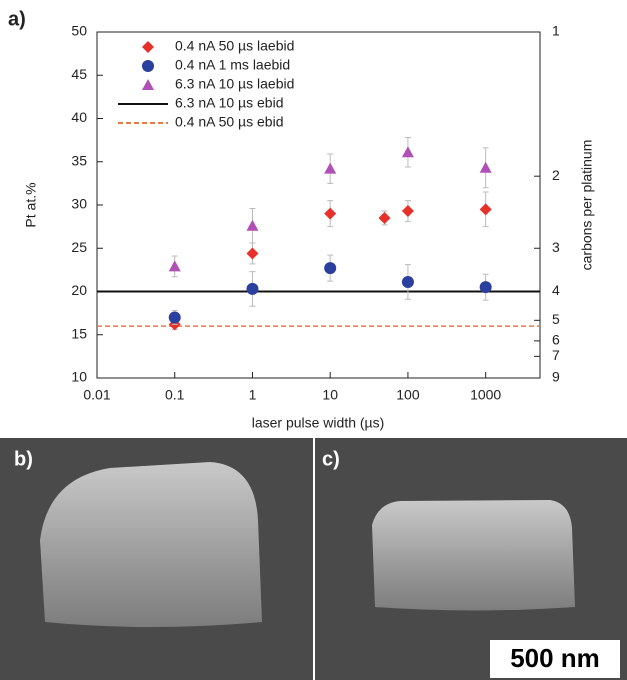  What do you see at coordinates (587, 205) in the screenshot?
I see `y2-axis-label: carbons per platinum` at bounding box center [587, 205].